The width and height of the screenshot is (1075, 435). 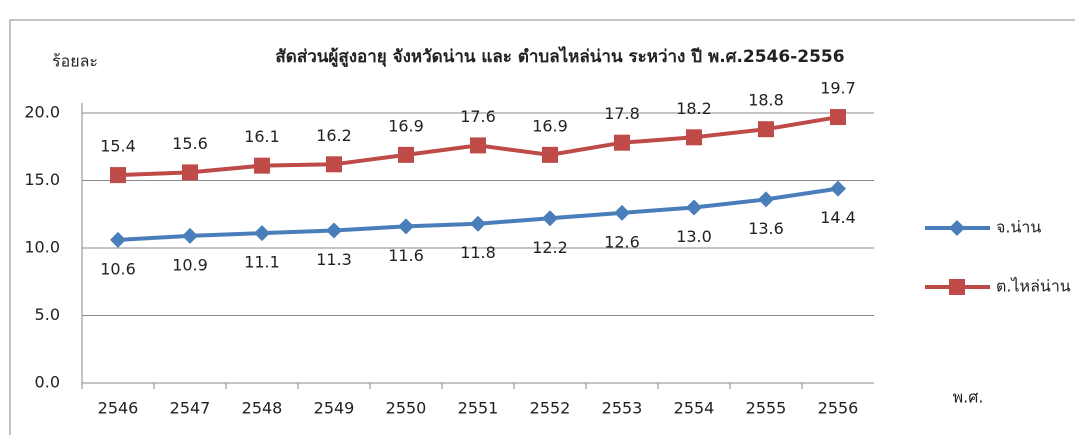 What do you see at coordinates (190, 264) in the screenshot?
I see `data-label: 10.9` at bounding box center [190, 264].